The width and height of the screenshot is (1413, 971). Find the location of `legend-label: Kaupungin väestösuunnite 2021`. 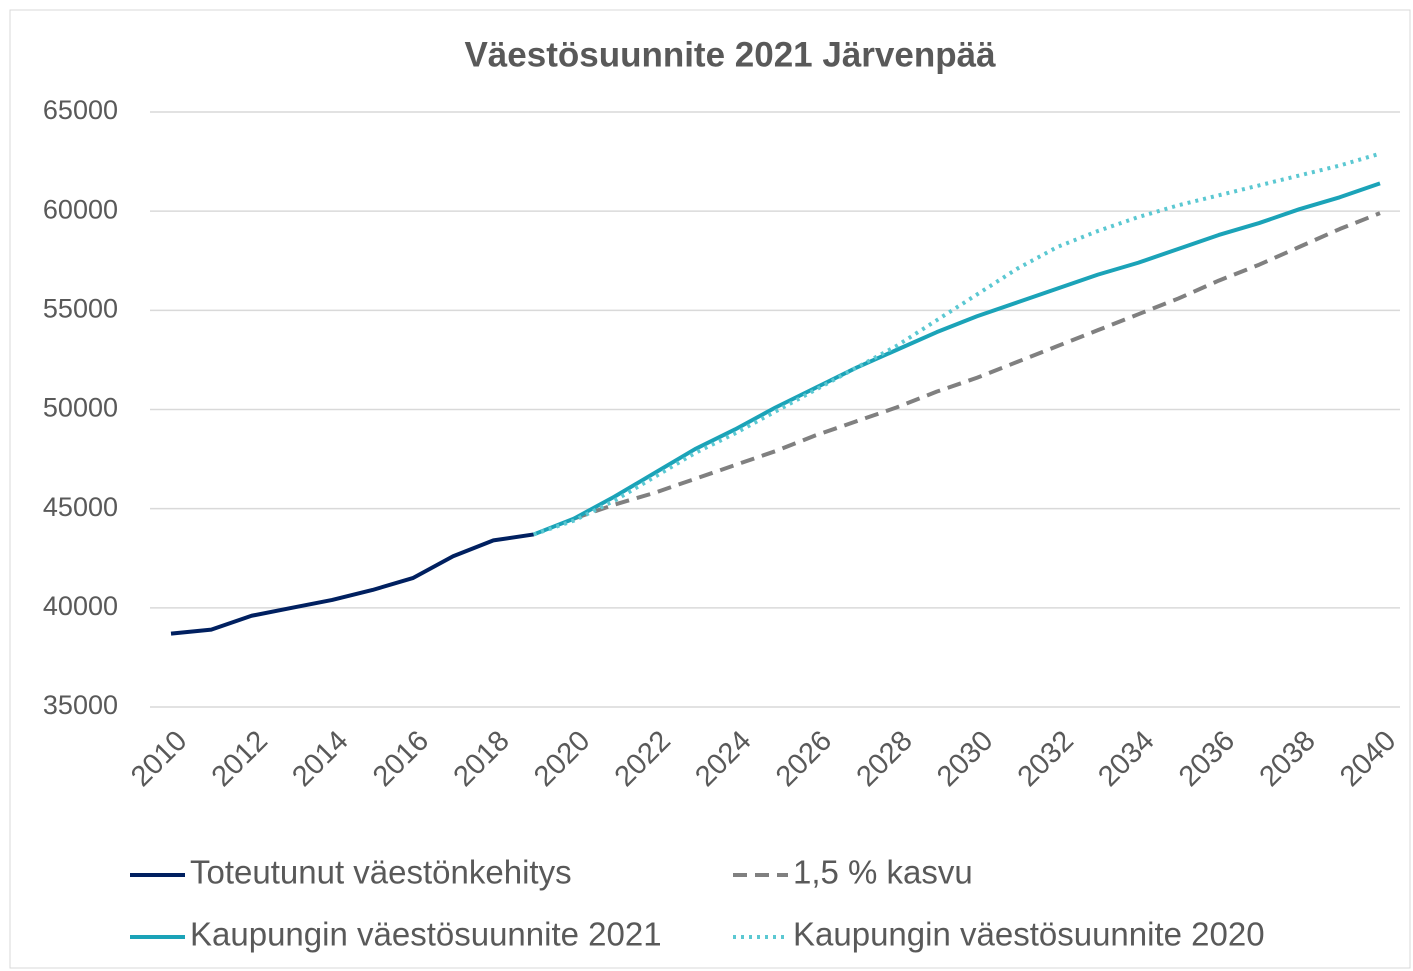

legend-label: Kaupungin väestösuunnite 2021 is located at coordinates (426, 934).